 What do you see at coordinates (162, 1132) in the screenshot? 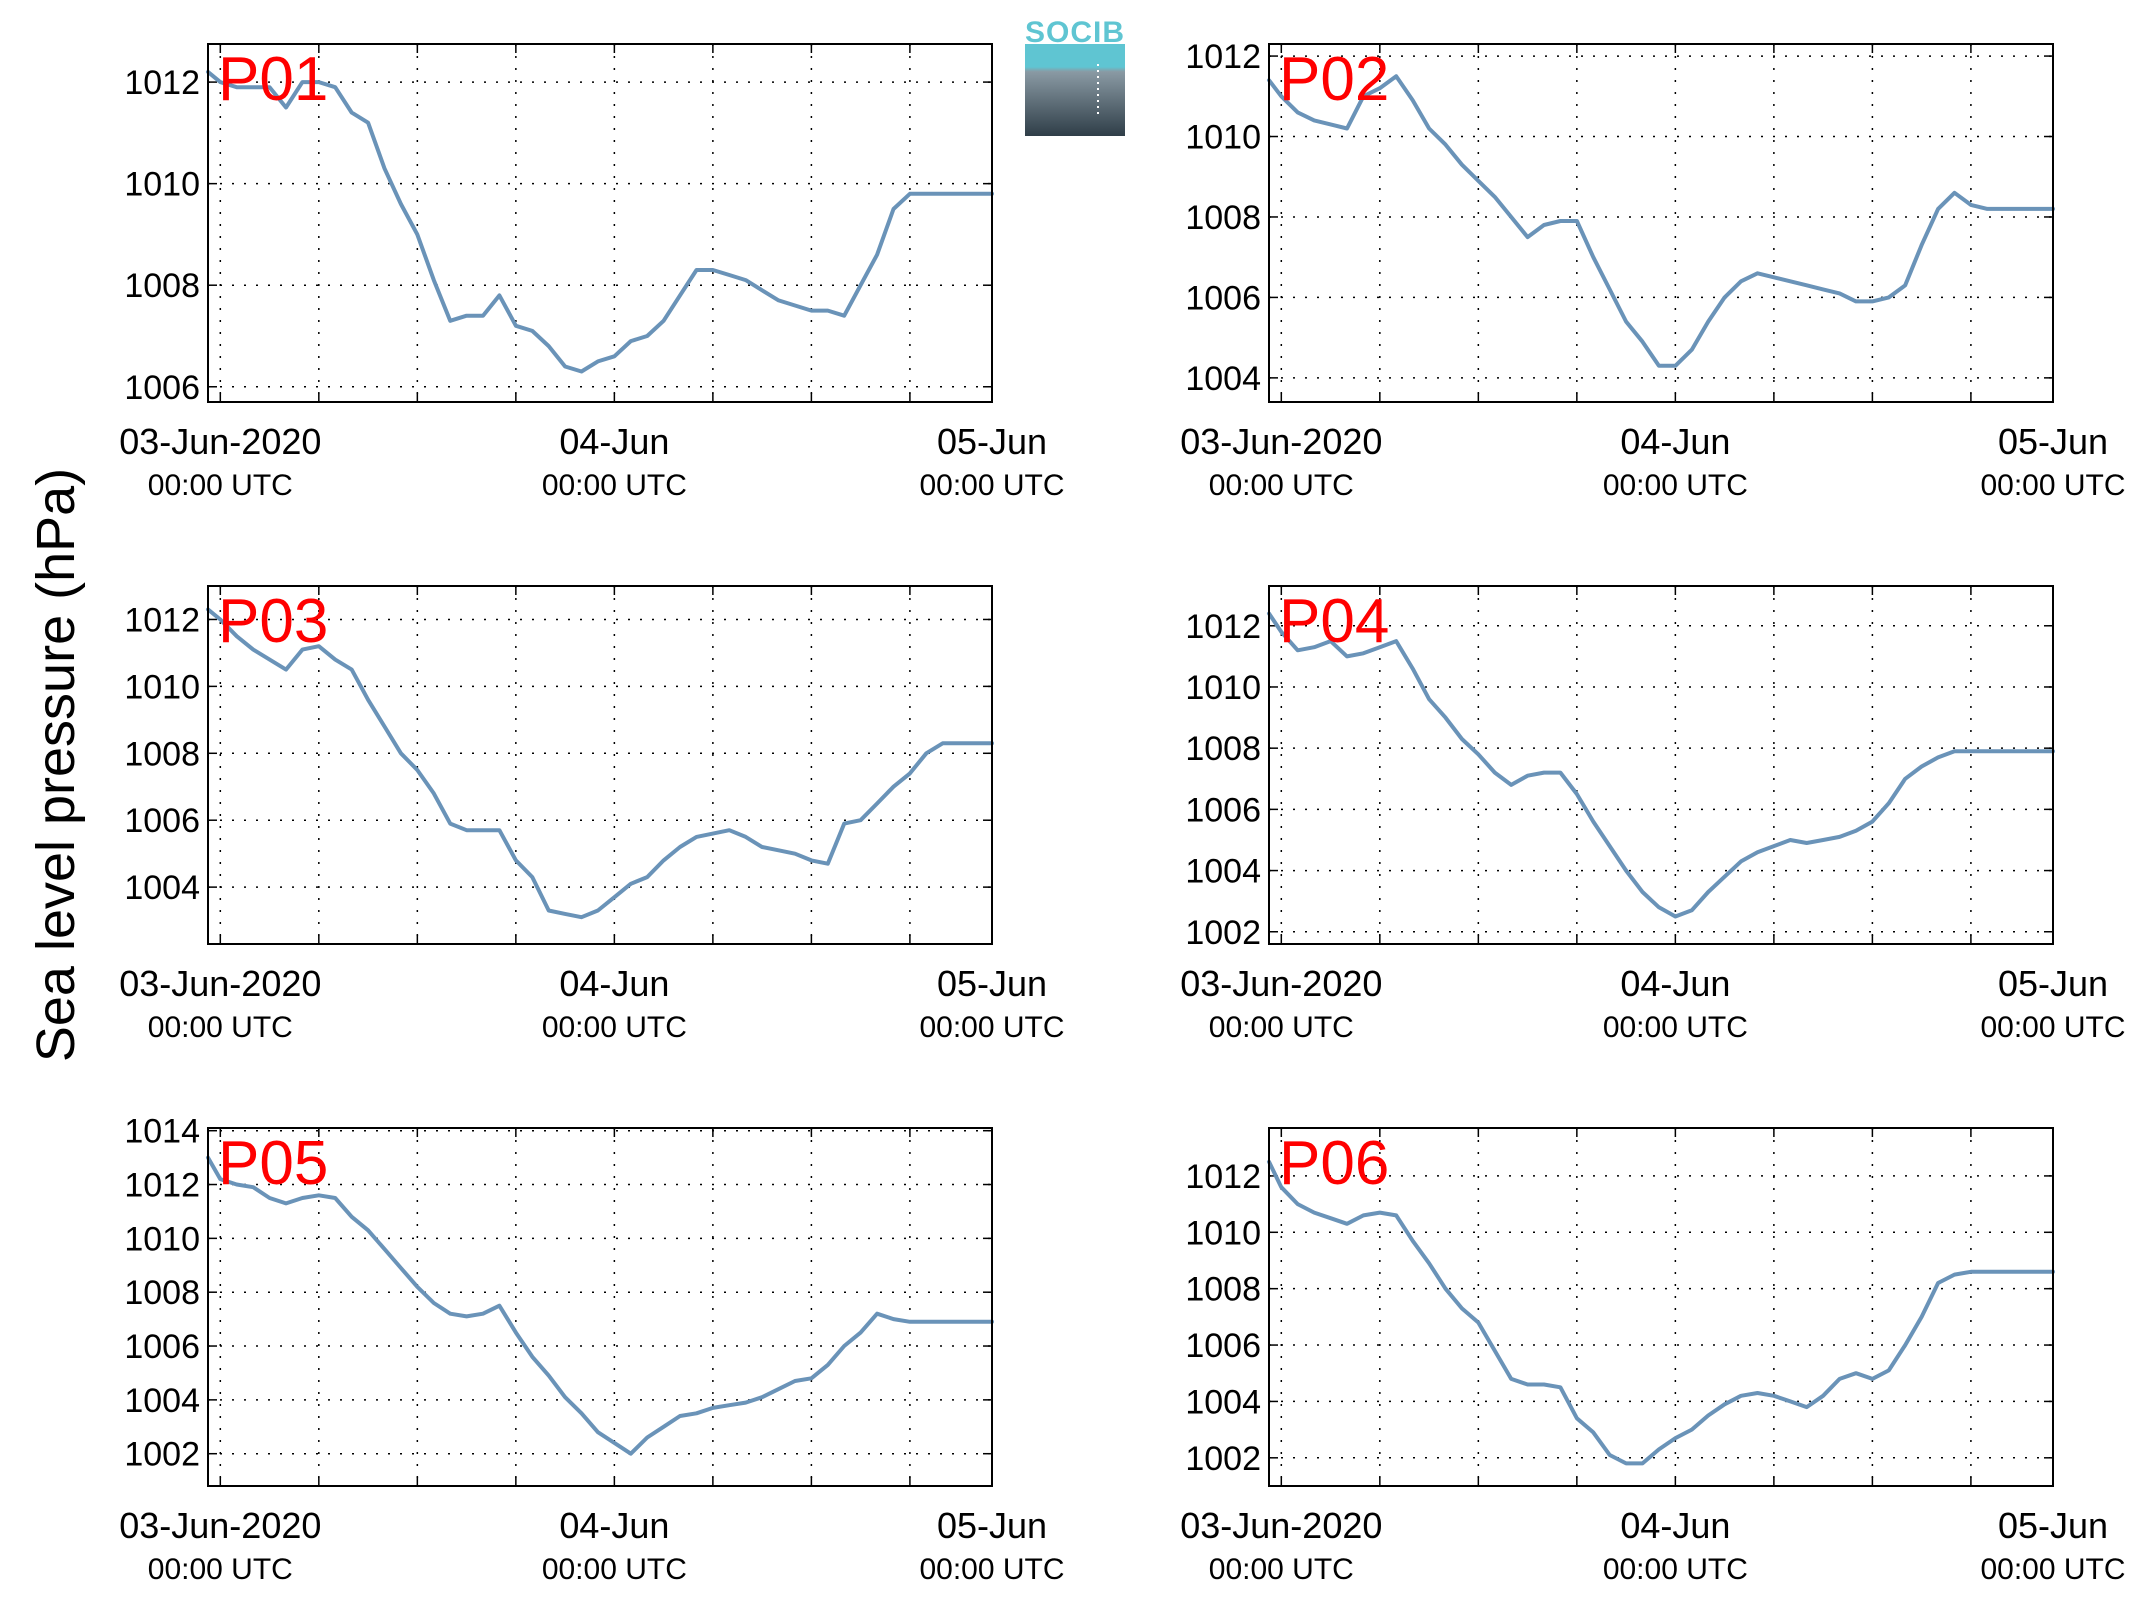
I see `y-tick-label: 1014` at bounding box center [162, 1132].